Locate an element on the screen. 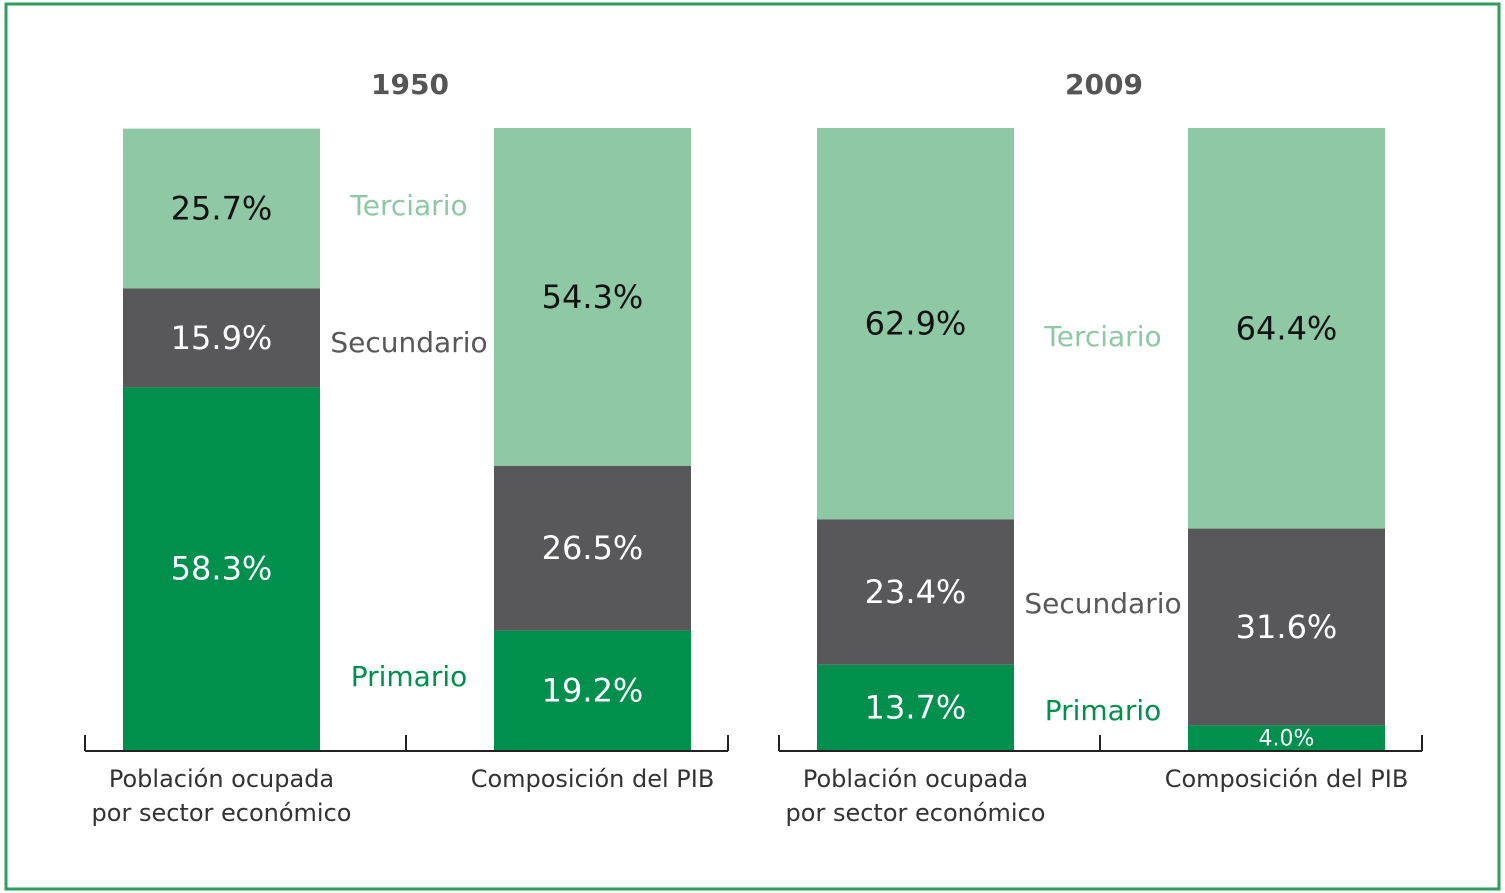 This screenshot has height=893, width=1505. value-label: 62.9% is located at coordinates (916, 324).